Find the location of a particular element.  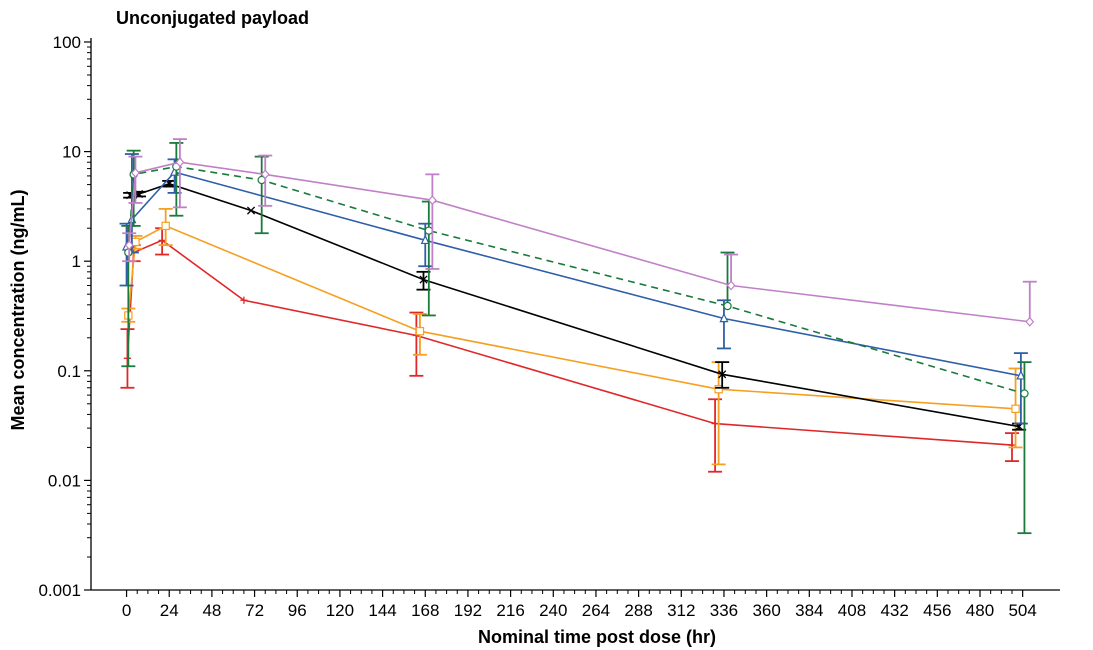

x-tick-label: 432 is located at coordinates (894, 610).